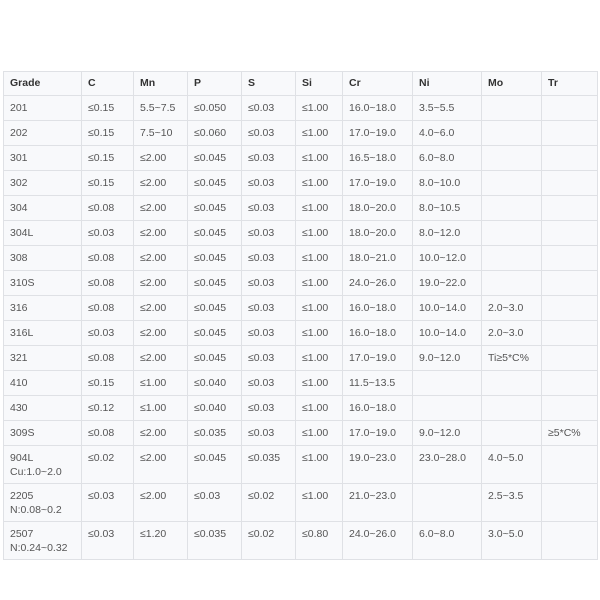 This screenshot has width=600, height=600. I want to click on cell-grade: 2507 N:0.24~0.32, so click(42, 540).